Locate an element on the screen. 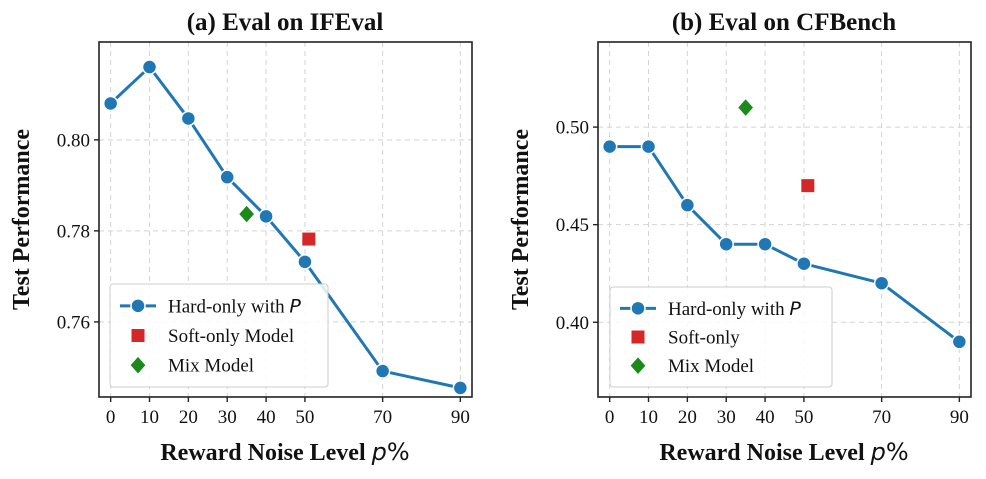 The image size is (986, 479). legend: Hard-only with P Soft-only Mix Model is located at coordinates (721, 337).